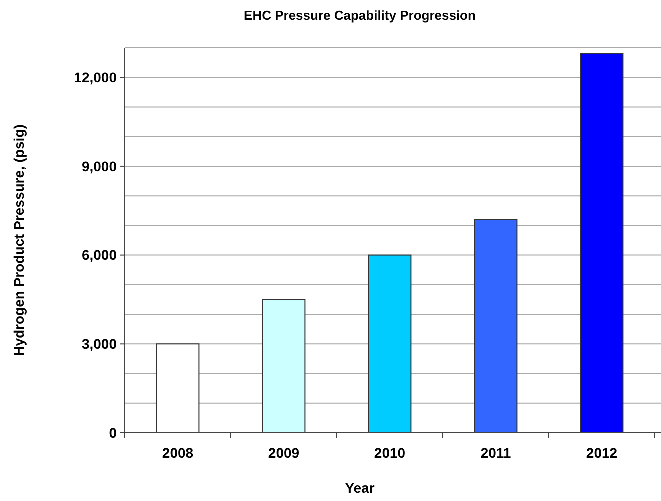  Describe the element at coordinates (100, 255) in the screenshot. I see `y-tick-label: 6,000` at that location.